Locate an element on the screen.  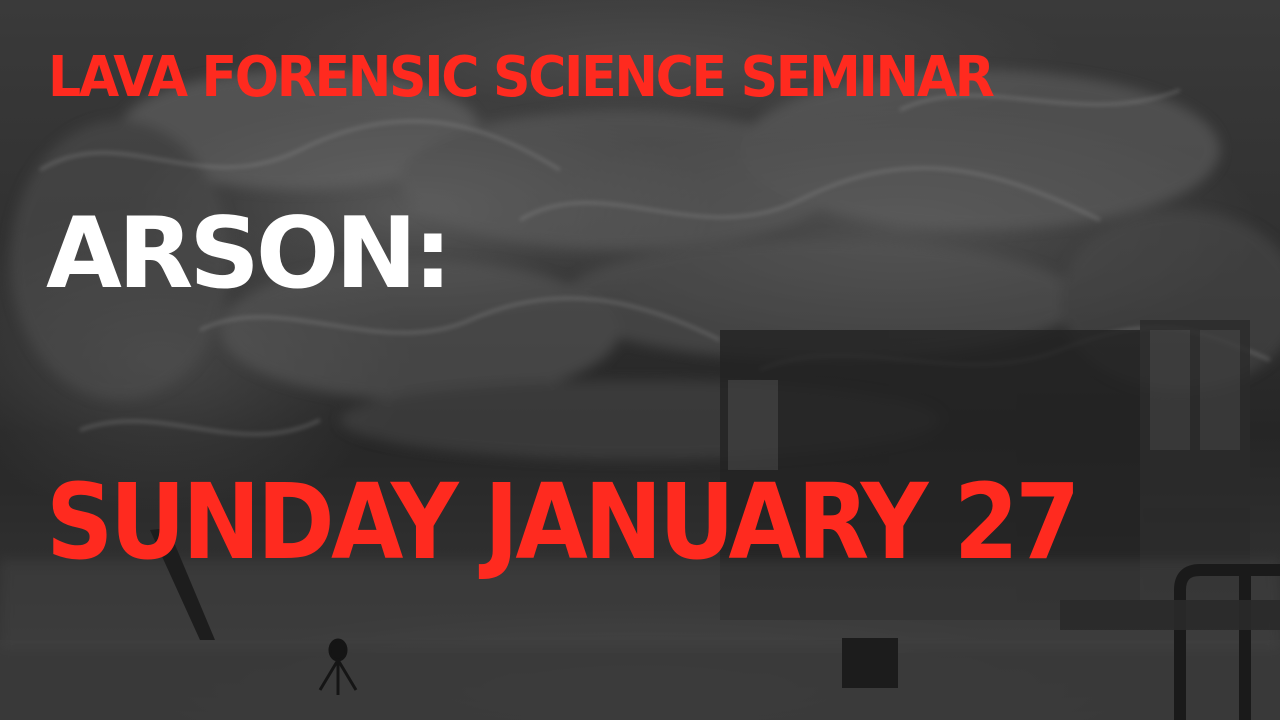
seminar-title: LAVA FORENSIC SCIENCE SEMINAR is located at coordinates (521, 77).